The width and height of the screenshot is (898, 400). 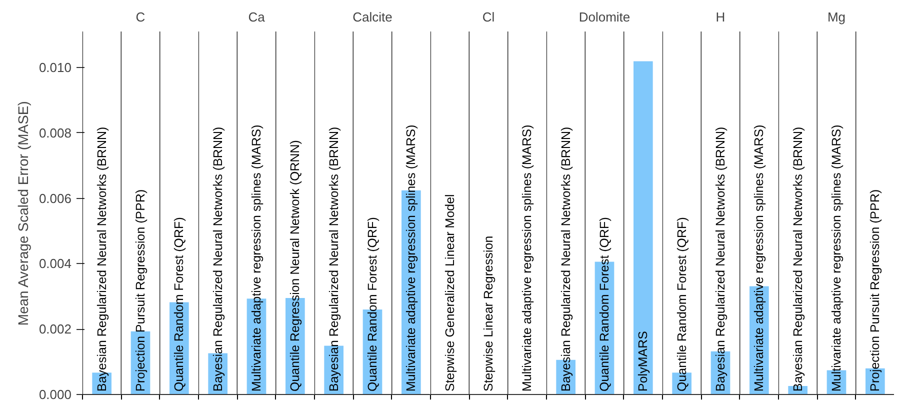 I want to click on chart-title: Calcite, so click(x=372, y=17).